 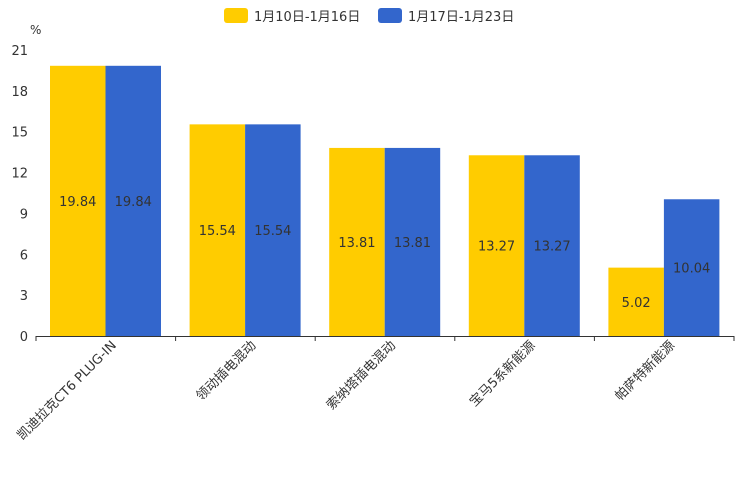 What do you see at coordinates (19, 174) in the screenshot?
I see `y-tick-label: 12` at bounding box center [19, 174].